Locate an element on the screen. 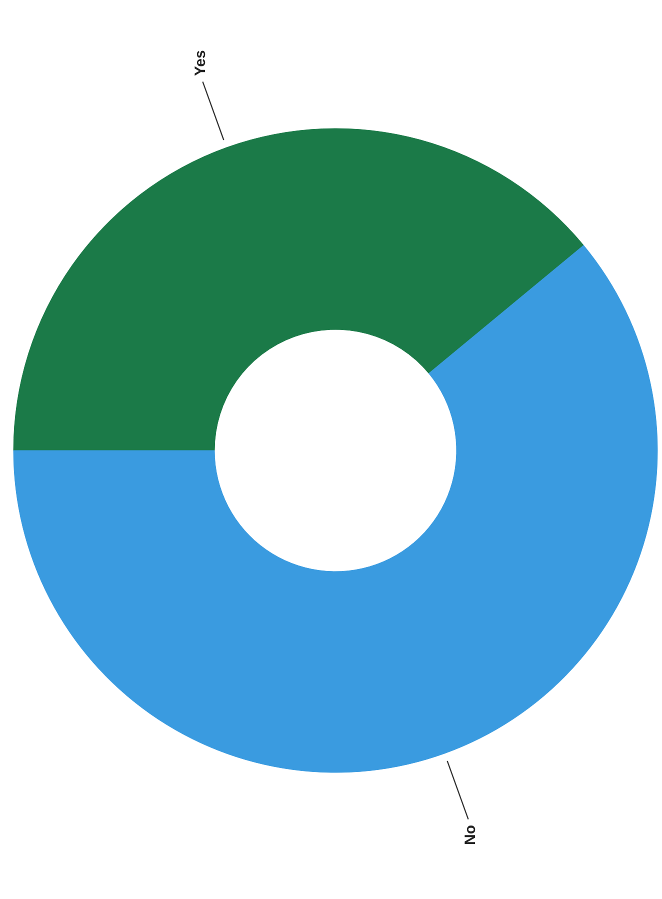 The width and height of the screenshot is (662, 899). slice-label: No is located at coordinates (470, 834).